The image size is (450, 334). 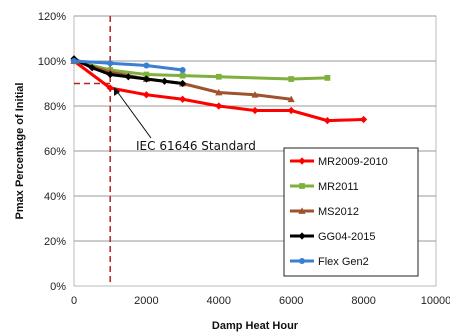 I want to click on legend-label: Flex Gen2, so click(x=343, y=262).